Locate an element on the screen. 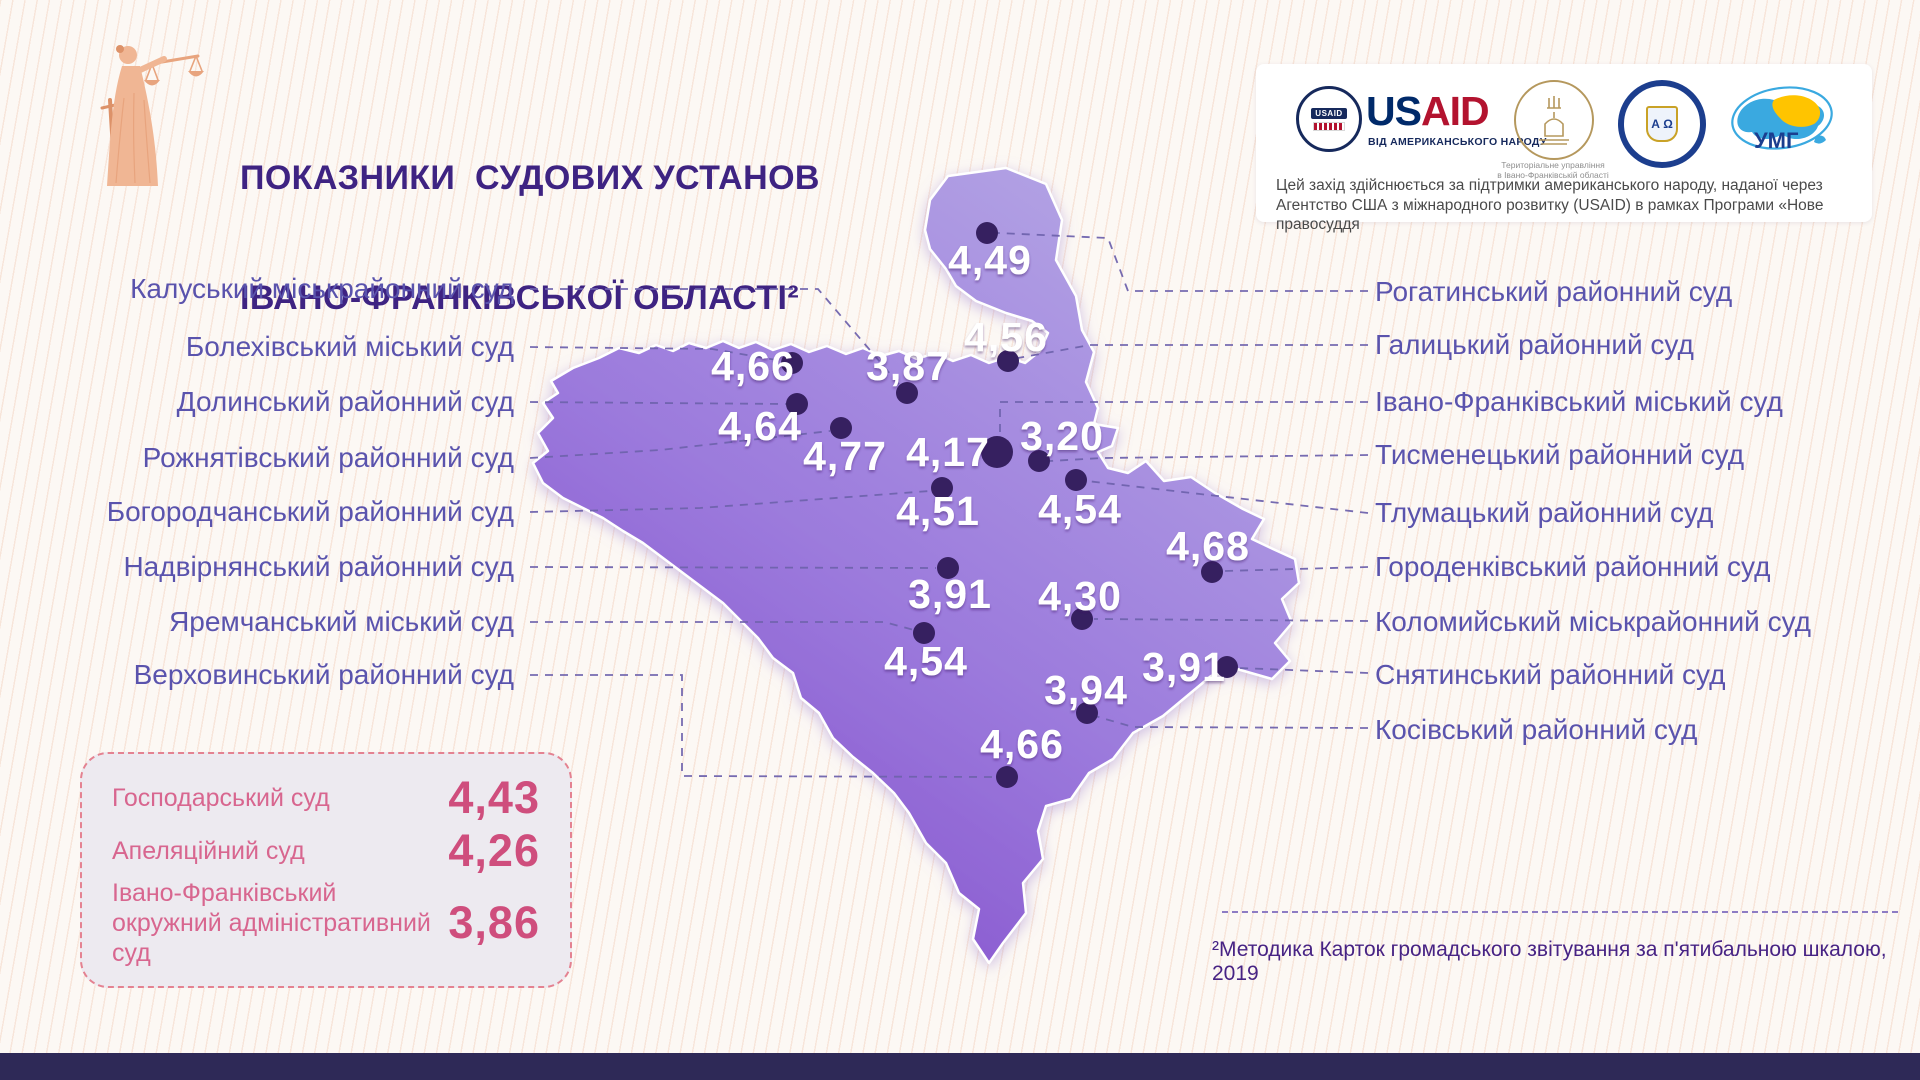  court-label-left: Верховинський районний суд is located at coordinates (323, 674).